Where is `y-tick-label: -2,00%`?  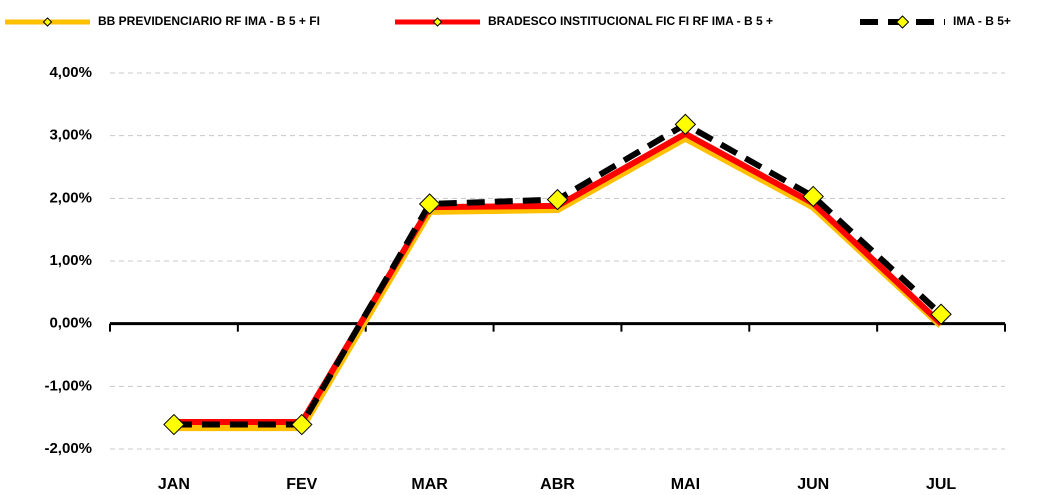
y-tick-label: -2,00% is located at coordinates (68, 448).